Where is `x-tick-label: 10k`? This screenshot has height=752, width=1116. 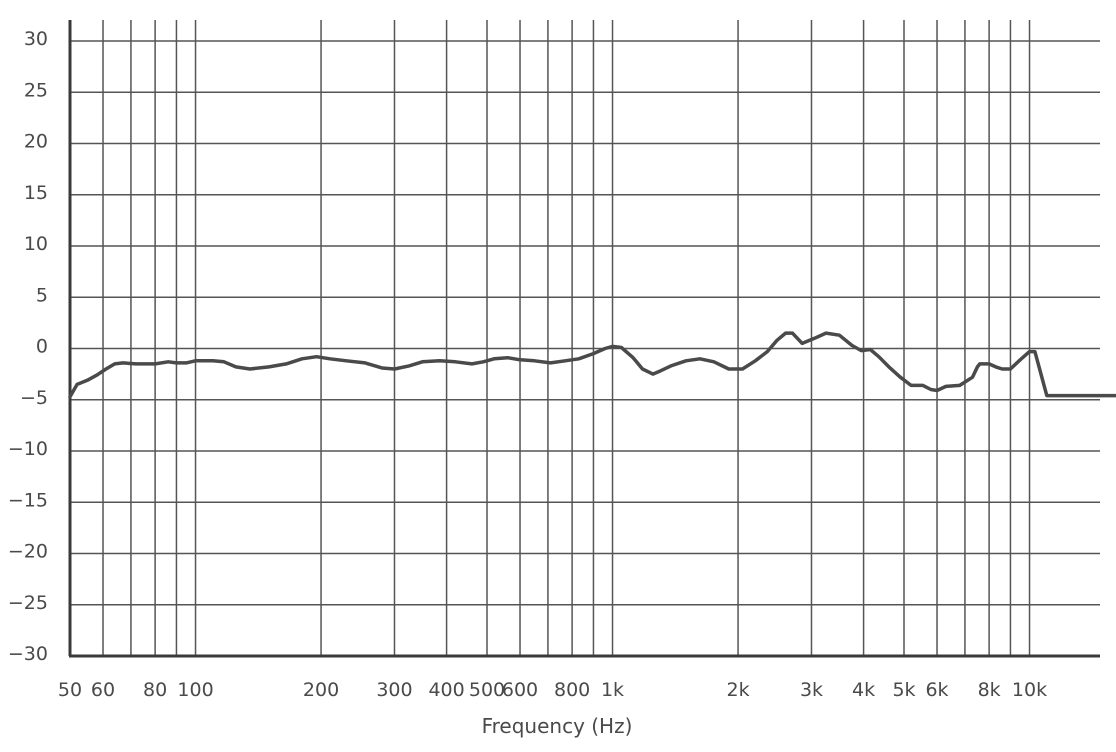 x-tick-label: 10k is located at coordinates (1029, 690).